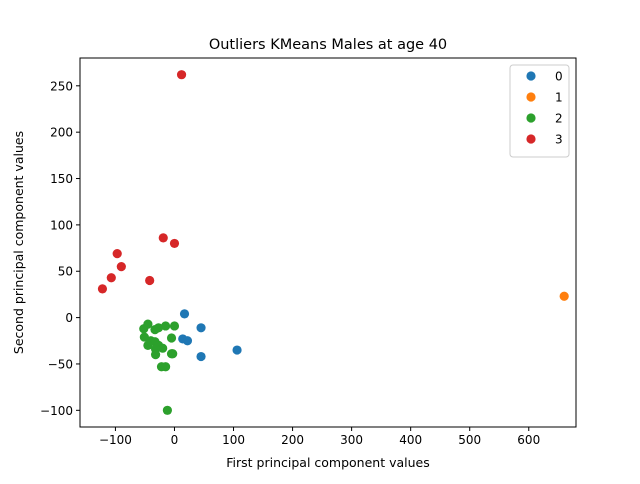 This screenshot has width=640, height=484. Describe the element at coordinates (65, 272) in the screenshot. I see `y-tick-label: 50` at that location.